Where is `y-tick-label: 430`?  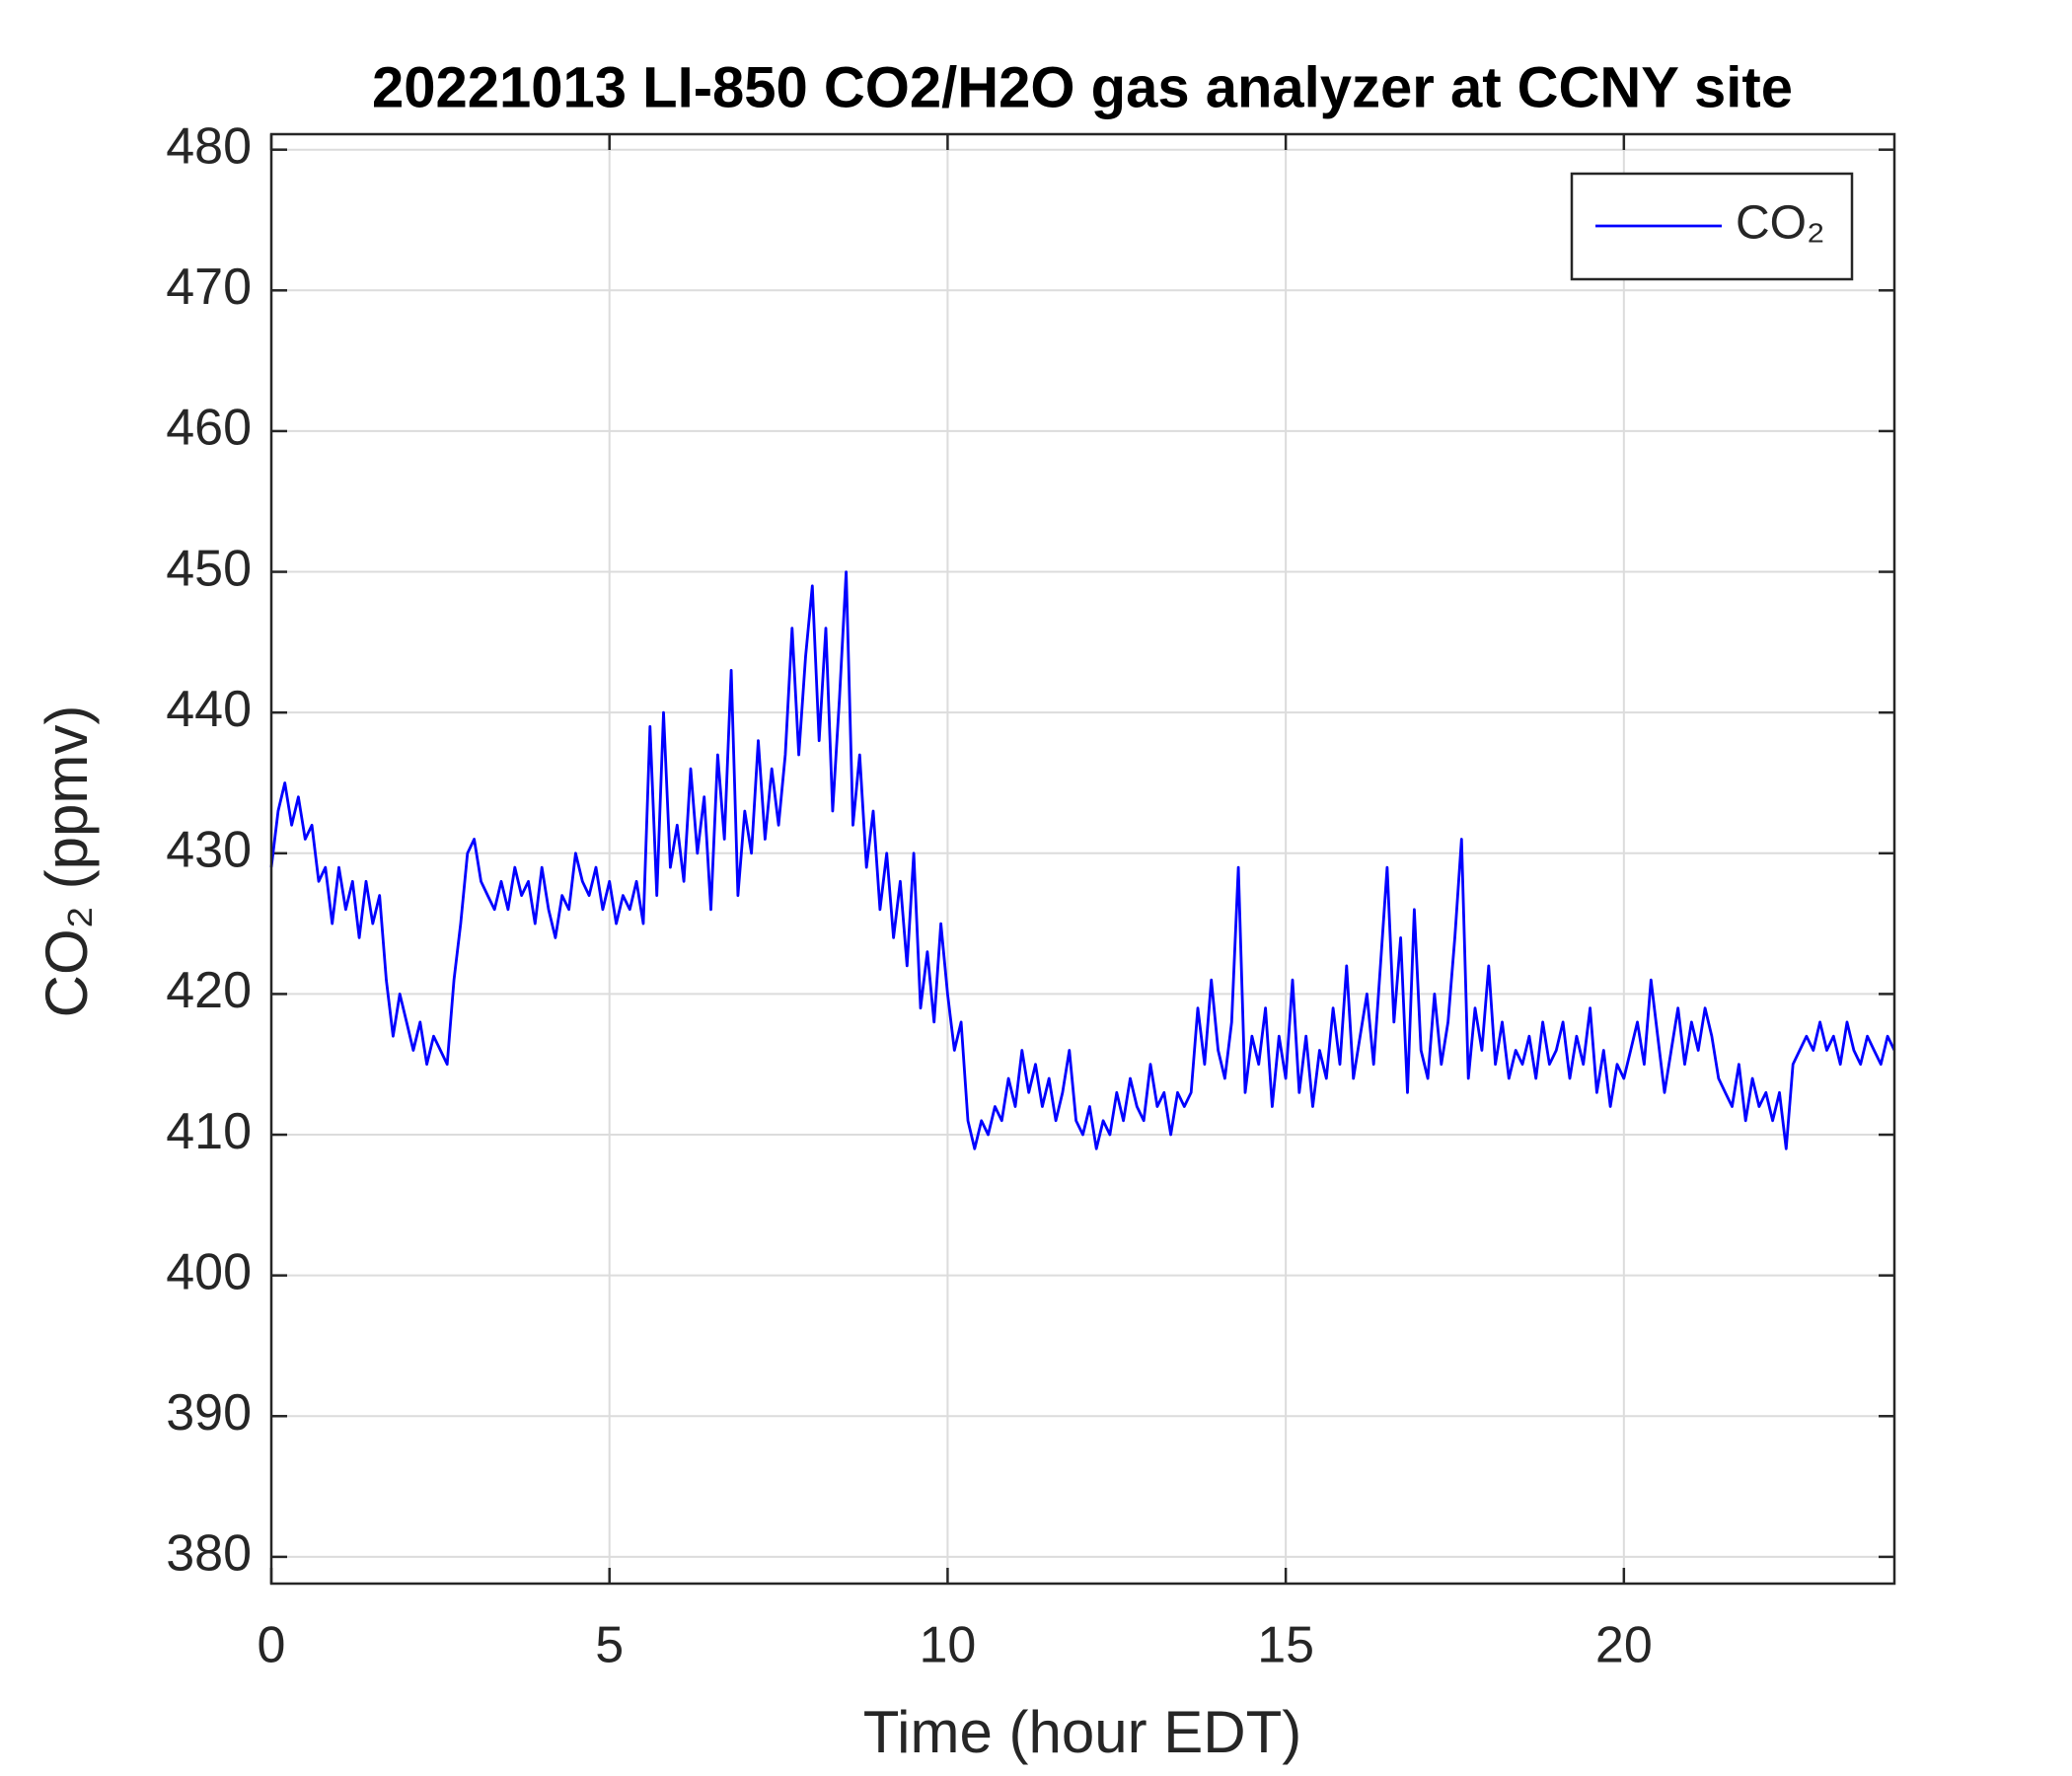
y-tick-label: 430 is located at coordinates (209, 851).